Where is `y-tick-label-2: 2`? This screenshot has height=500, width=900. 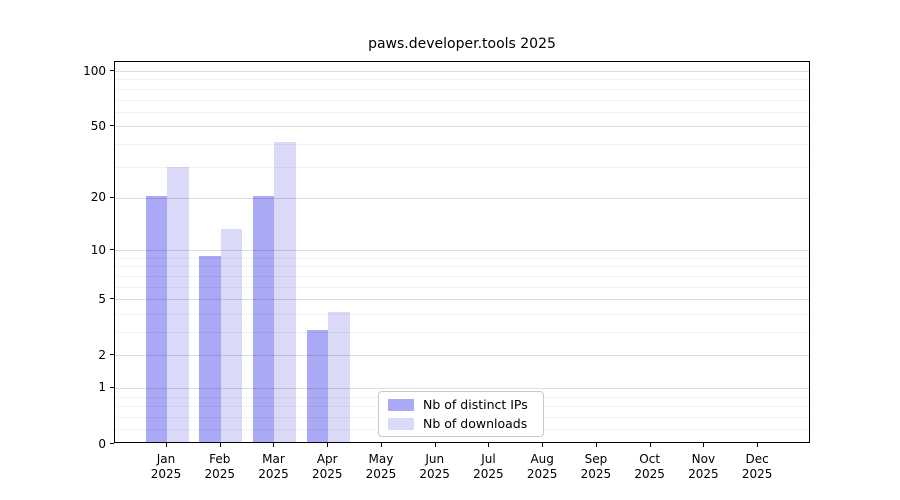 y-tick-label-2: 2 is located at coordinates (102, 354).